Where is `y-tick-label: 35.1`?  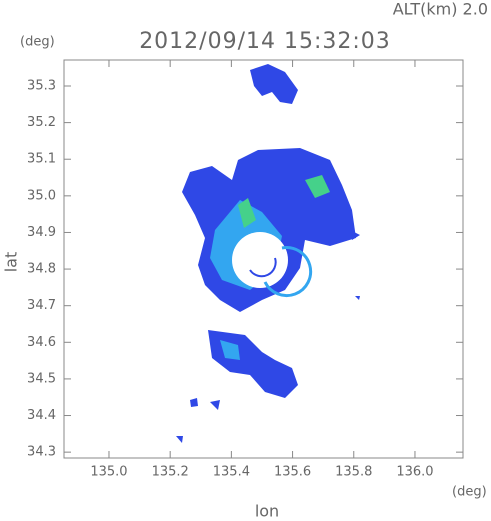
y-tick-label: 35.1 is located at coordinates (41, 159).